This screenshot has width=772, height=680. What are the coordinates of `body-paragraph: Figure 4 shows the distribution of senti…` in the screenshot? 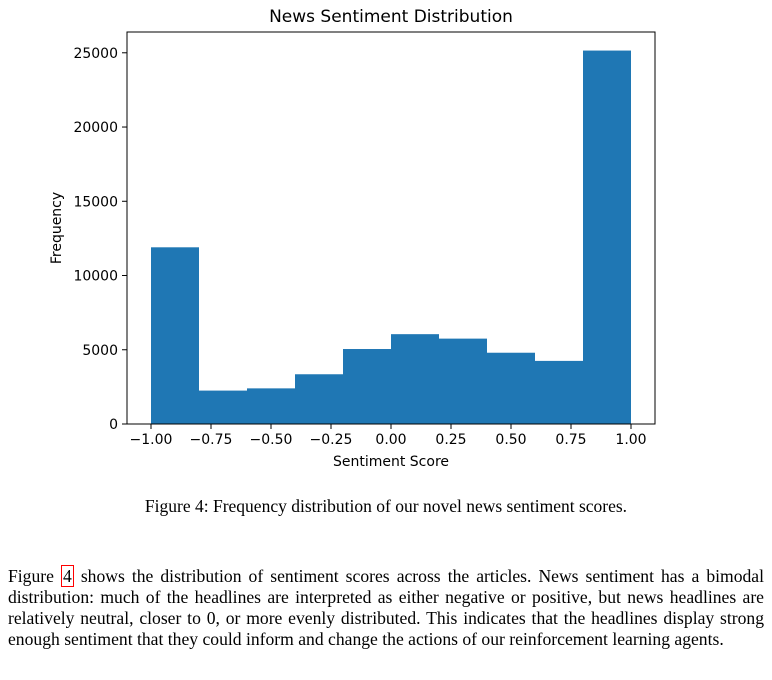 It's located at (386, 607).